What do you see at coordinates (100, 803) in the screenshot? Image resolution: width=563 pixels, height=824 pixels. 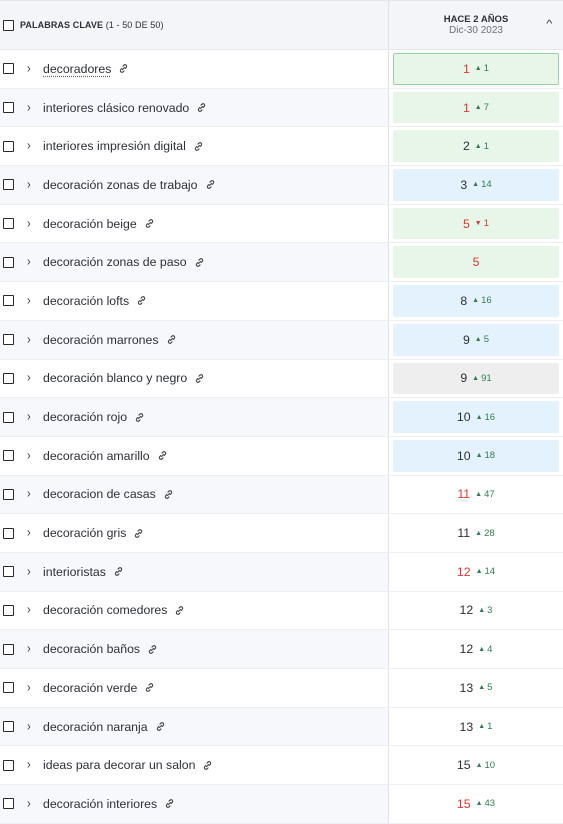 I see `keyword-text: decoración interiores` at bounding box center [100, 803].